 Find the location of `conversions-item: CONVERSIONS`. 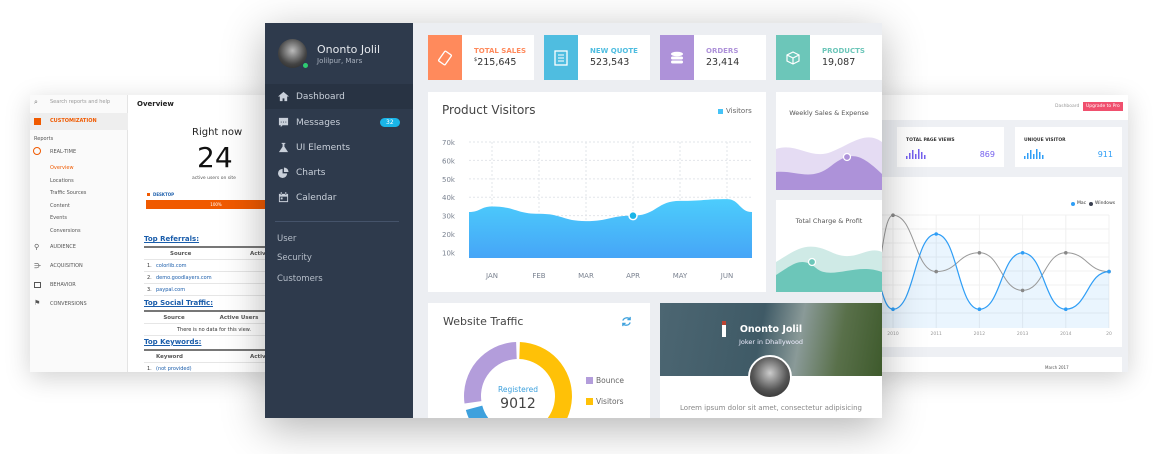

conversions-item: CONVERSIONS is located at coordinates (68, 304).